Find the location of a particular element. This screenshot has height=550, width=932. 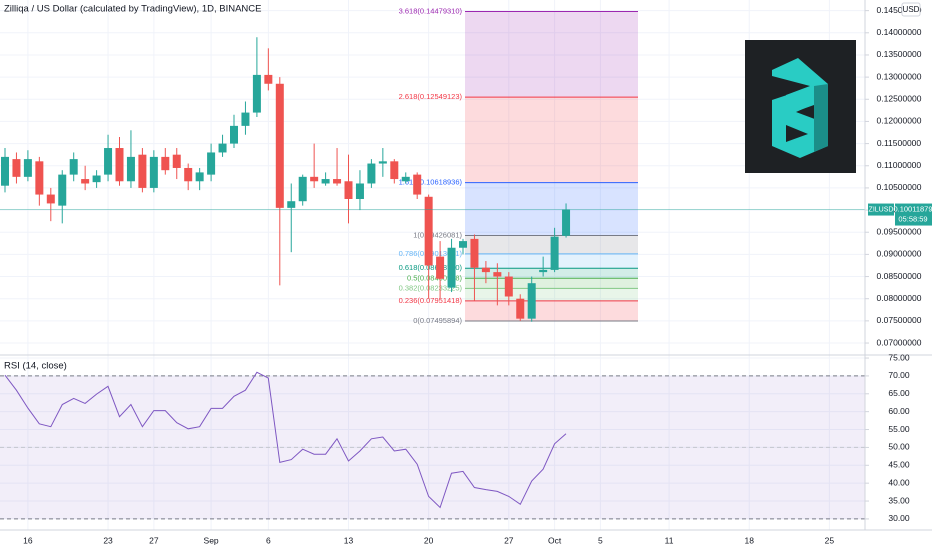

symbol-tag is located at coordinates (881, 209).